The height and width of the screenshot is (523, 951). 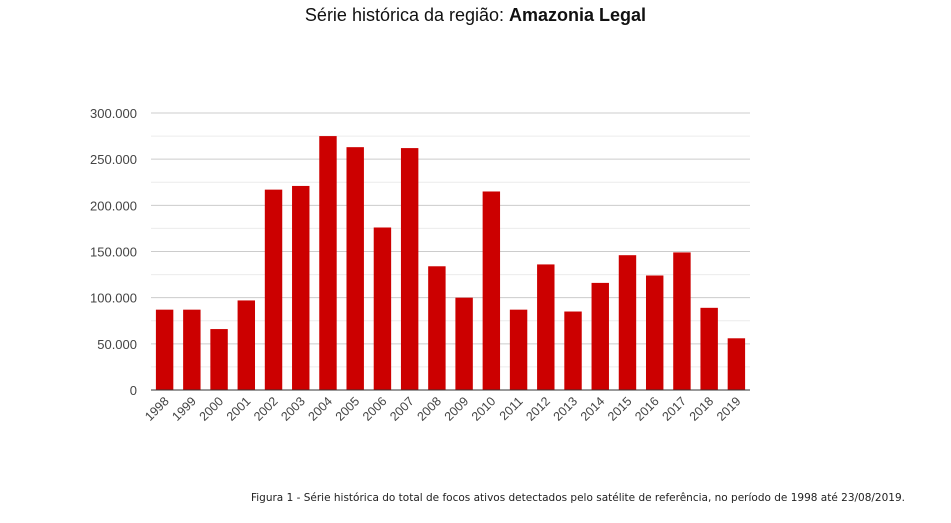 I want to click on title-region: Amazonia Legal, so click(x=578, y=15).